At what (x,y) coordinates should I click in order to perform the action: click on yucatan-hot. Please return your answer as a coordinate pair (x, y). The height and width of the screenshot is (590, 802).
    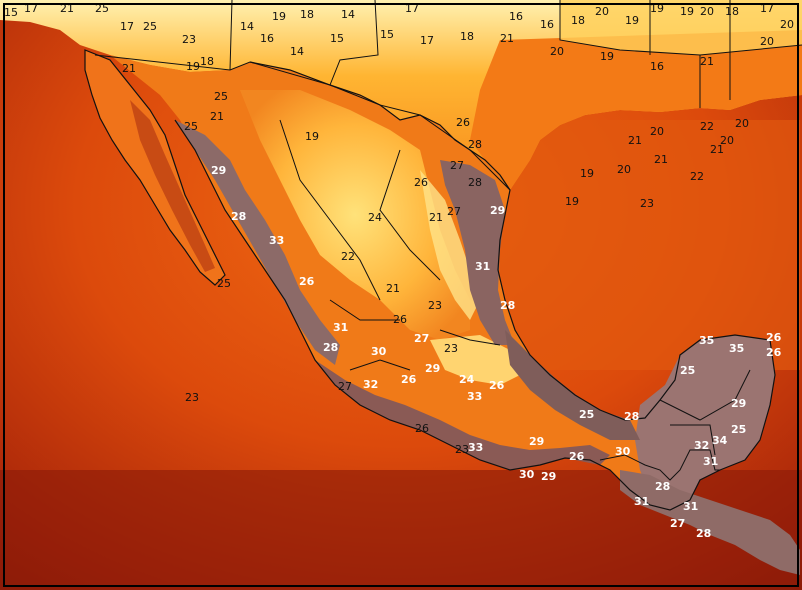
    Looking at the image, I should click on (705, 420).